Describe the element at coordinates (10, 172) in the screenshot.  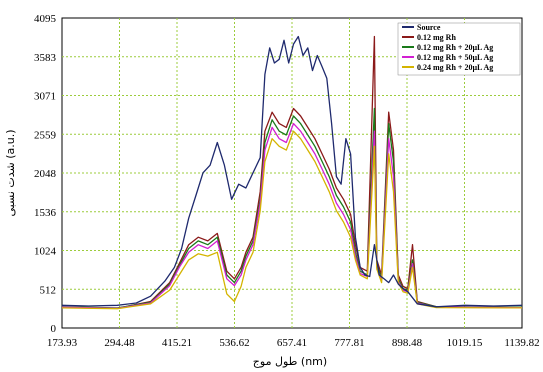
I see `y-axis-title: شدت نسبی (a.u.)` at that location.